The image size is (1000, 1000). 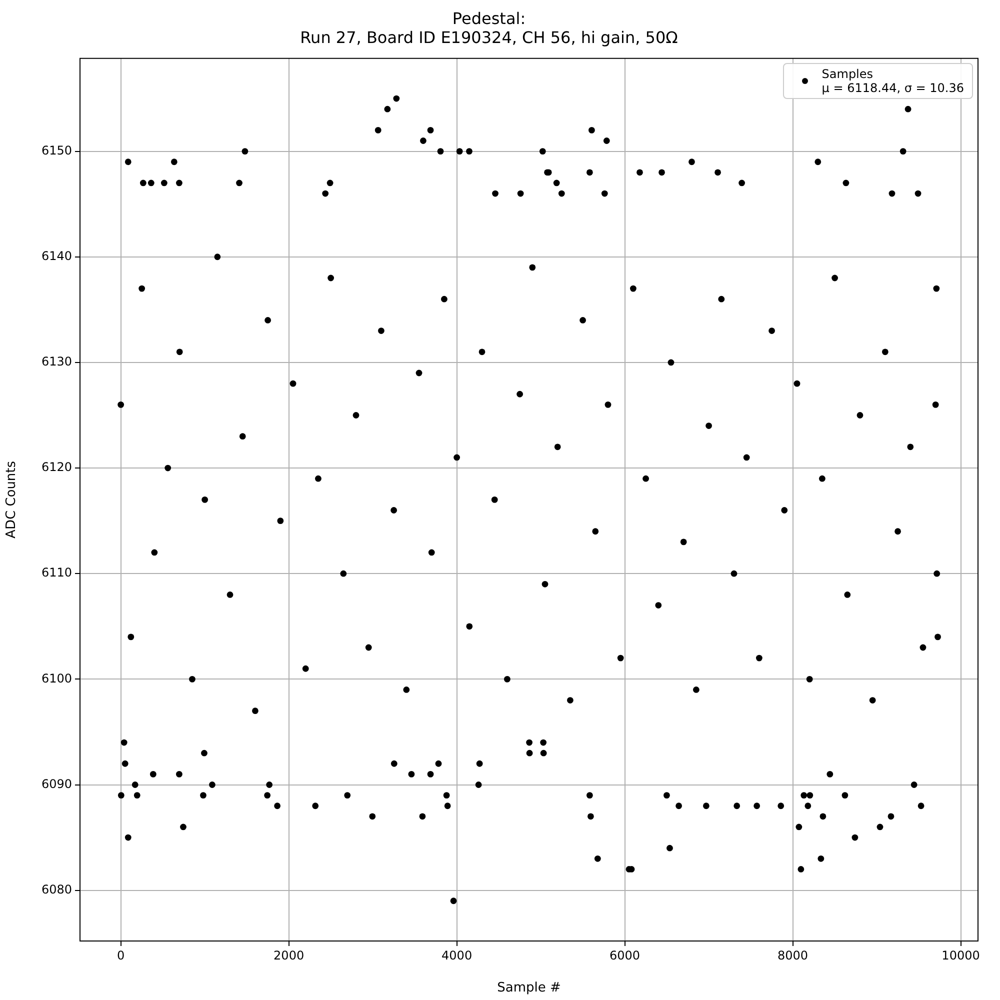 What do you see at coordinates (56, 361) in the screenshot?
I see `y-tick-label: 6130` at bounding box center [56, 361].